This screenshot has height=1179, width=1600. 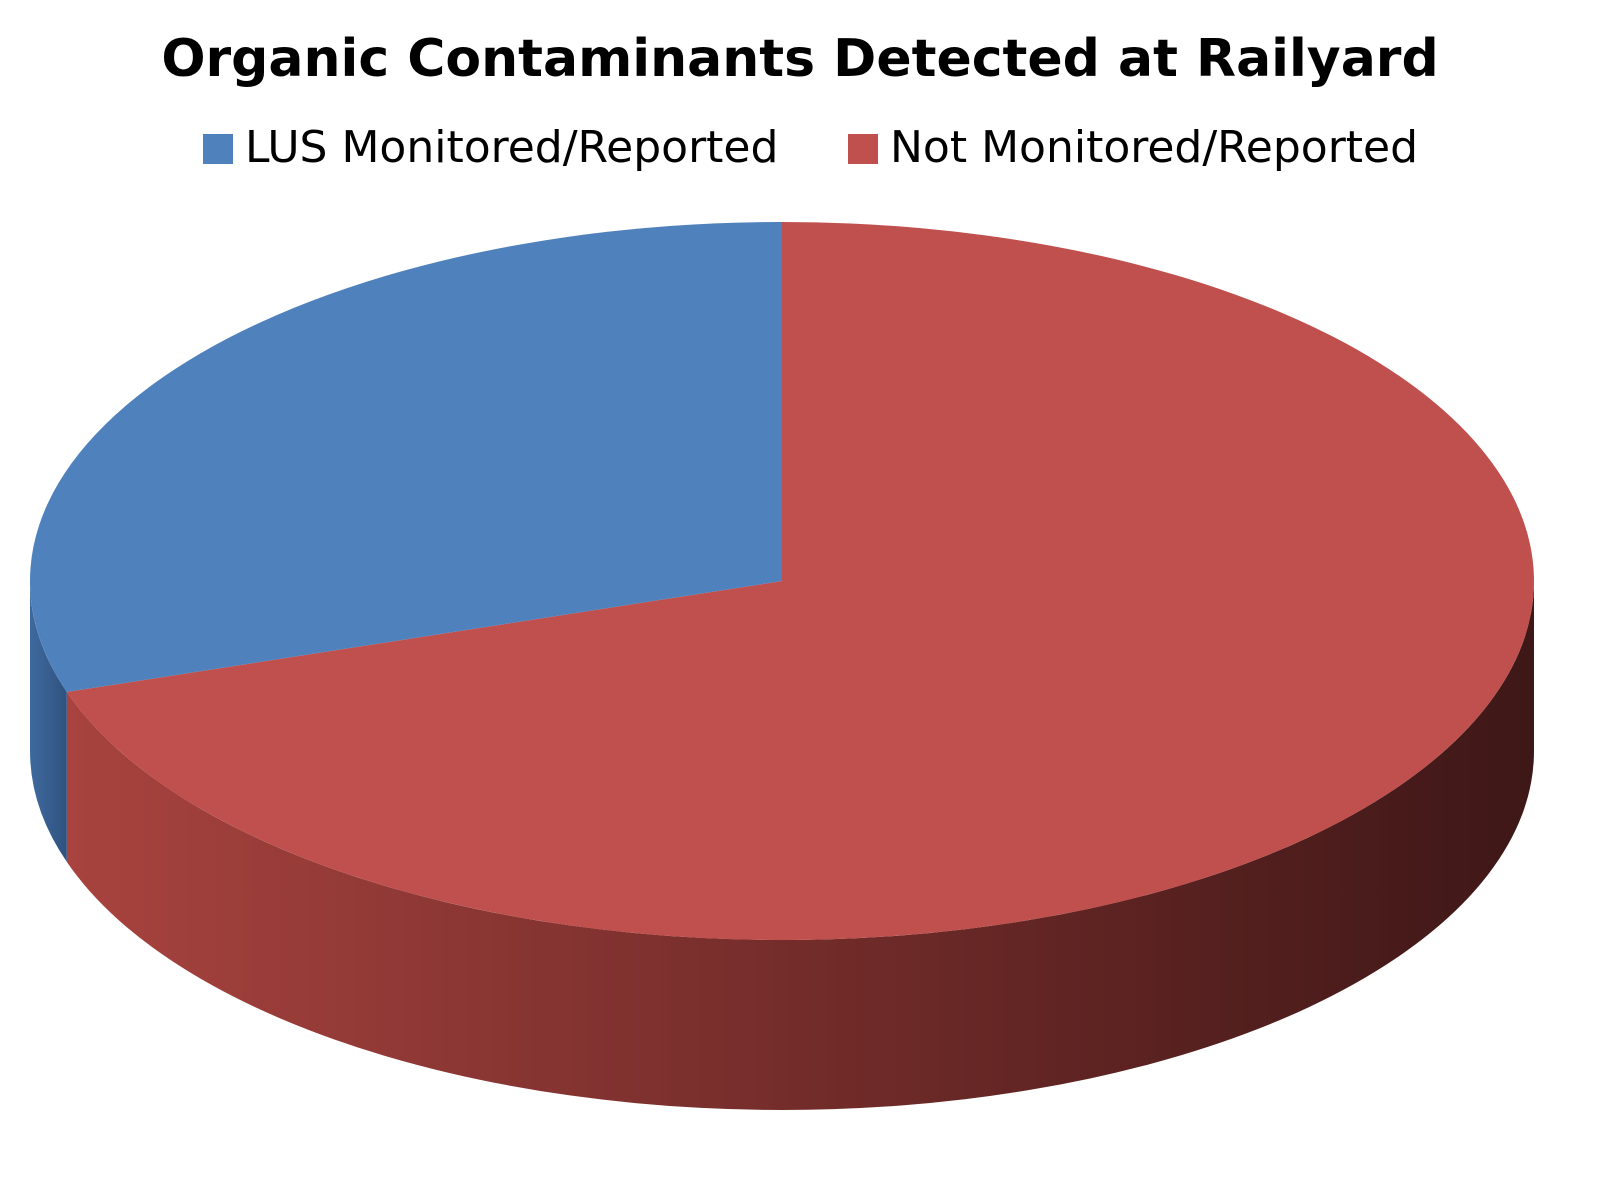 What do you see at coordinates (511, 147) in the screenshot?
I see `legend-label: LUS Monitored/Reported` at bounding box center [511, 147].